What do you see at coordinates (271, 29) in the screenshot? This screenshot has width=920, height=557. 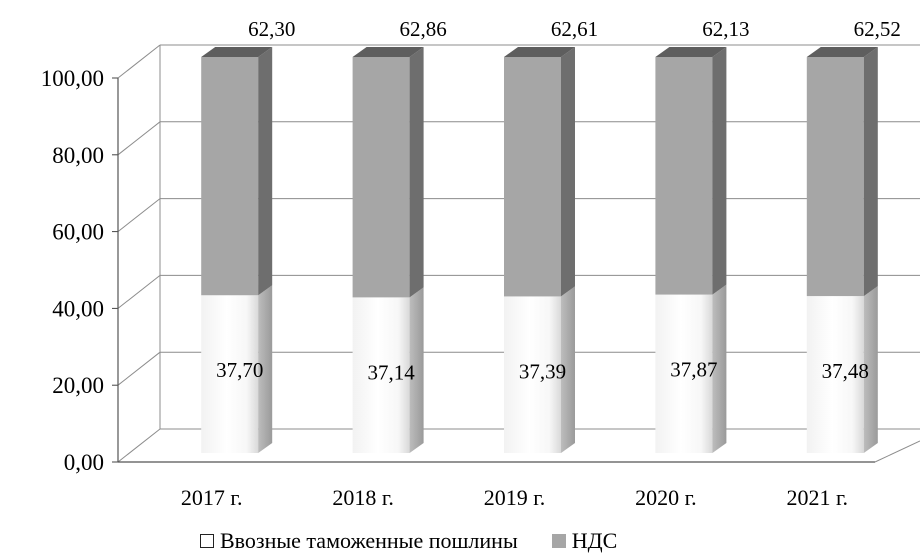 I see `data-label-vat: 62,30` at bounding box center [271, 29].